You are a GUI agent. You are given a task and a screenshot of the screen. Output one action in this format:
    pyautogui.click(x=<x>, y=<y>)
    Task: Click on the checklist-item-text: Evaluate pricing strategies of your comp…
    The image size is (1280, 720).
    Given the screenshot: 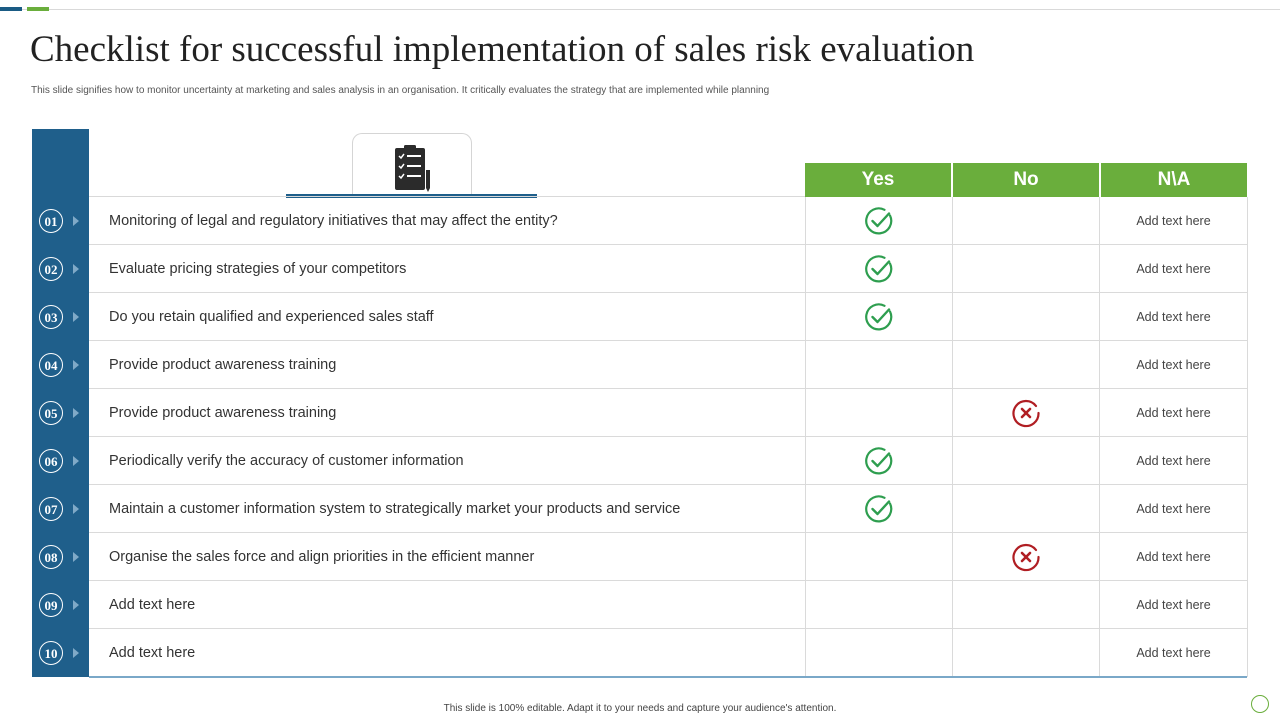 What is the action you would take?
    pyautogui.click(x=258, y=269)
    